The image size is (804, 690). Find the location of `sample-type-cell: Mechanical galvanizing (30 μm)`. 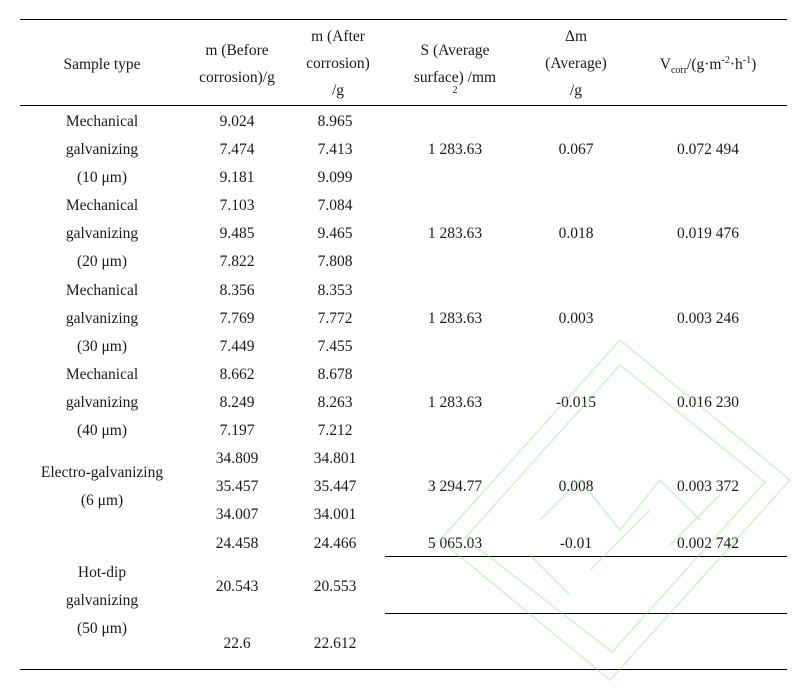

sample-type-cell: Mechanical galvanizing (30 μm) is located at coordinates (102, 318).